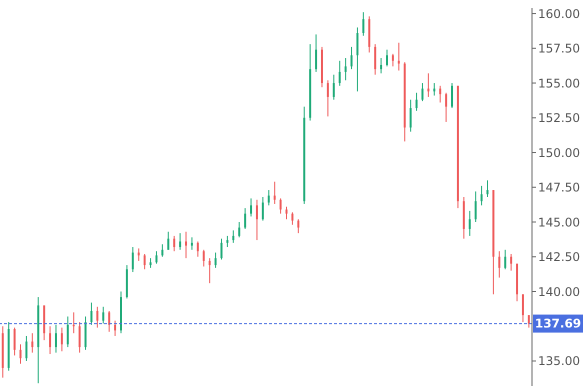 Image resolution: width=584 pixels, height=386 pixels. Describe the element at coordinates (559, 187) in the screenshot. I see `y-tick-label: 147.50` at that location.